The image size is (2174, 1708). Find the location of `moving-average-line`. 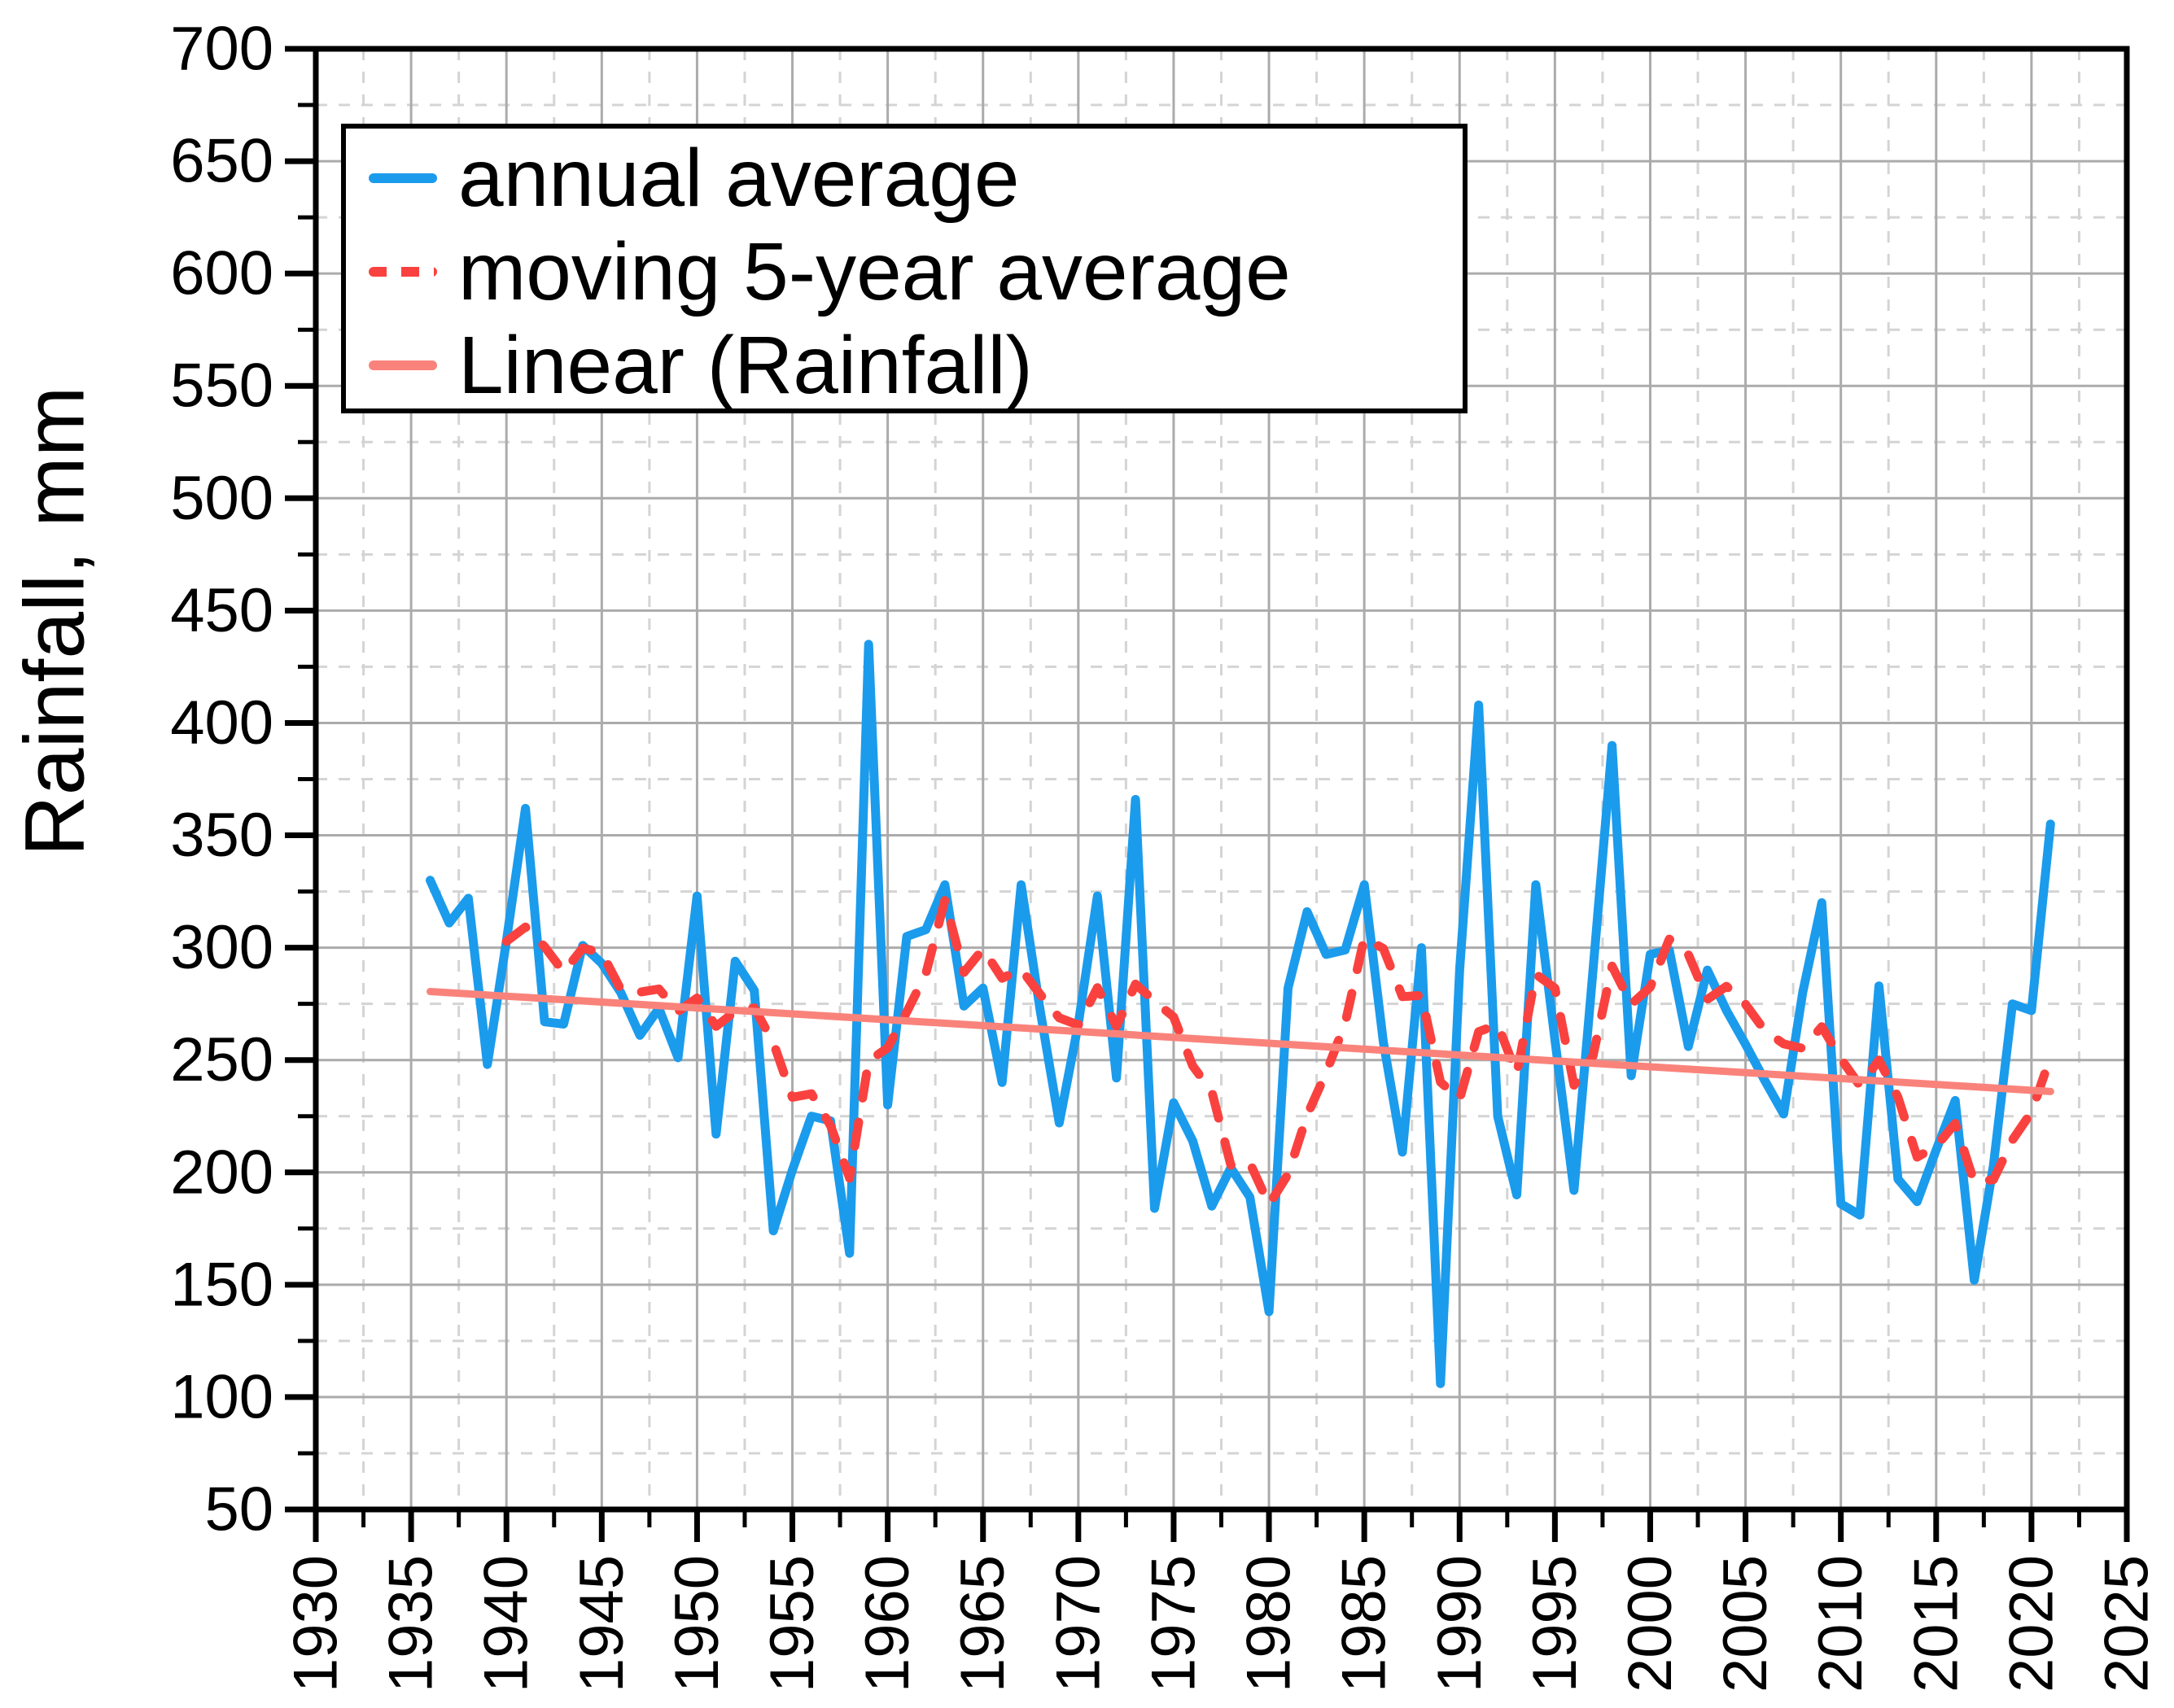

moving-average-line is located at coordinates (1278, 1052).